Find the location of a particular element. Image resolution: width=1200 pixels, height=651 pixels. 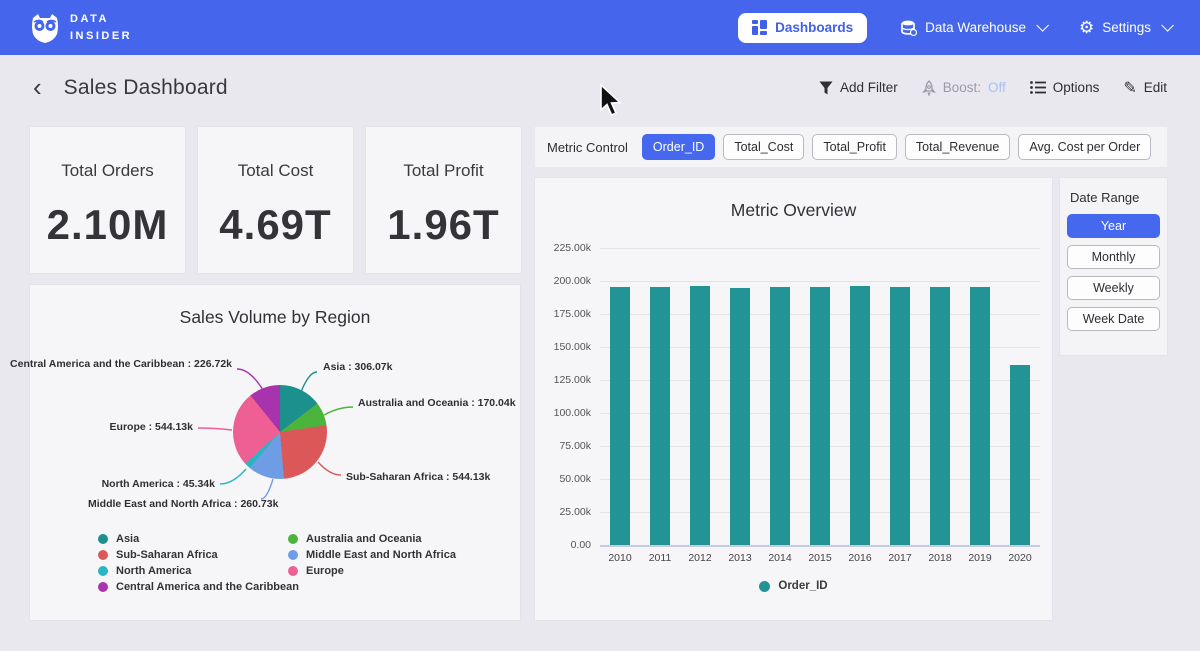

nav-data-warehouse: Data Warehouse is located at coordinates (975, 27).